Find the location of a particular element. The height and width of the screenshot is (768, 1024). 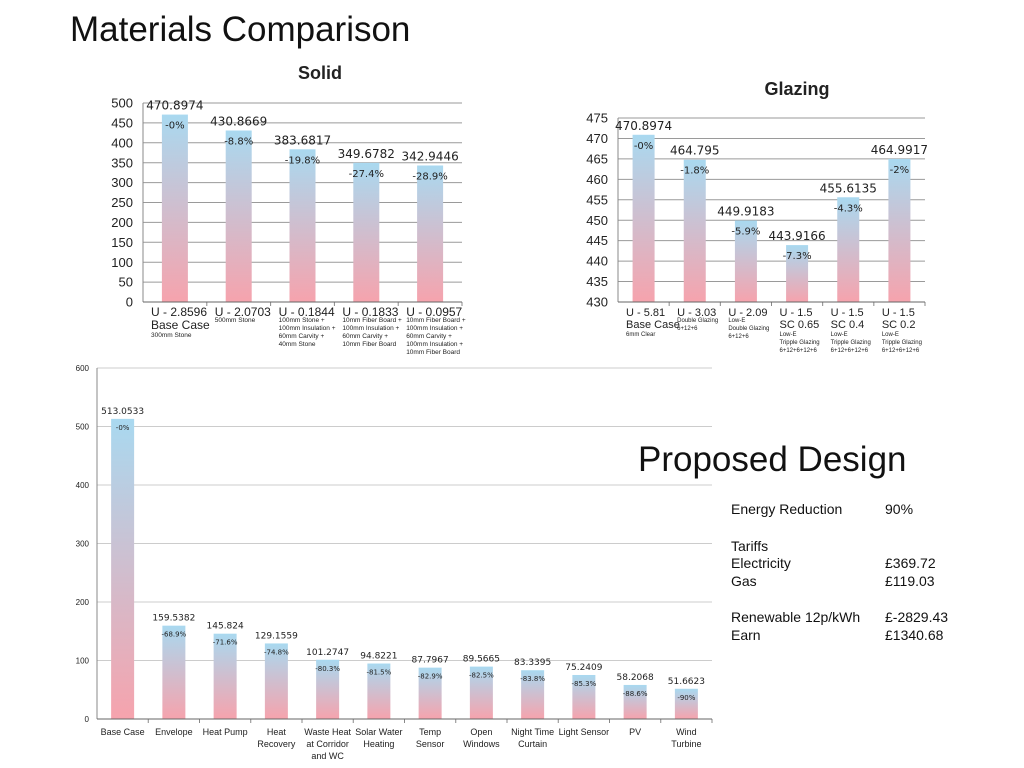

category-label: U - 3.03 is located at coordinates (696, 313).